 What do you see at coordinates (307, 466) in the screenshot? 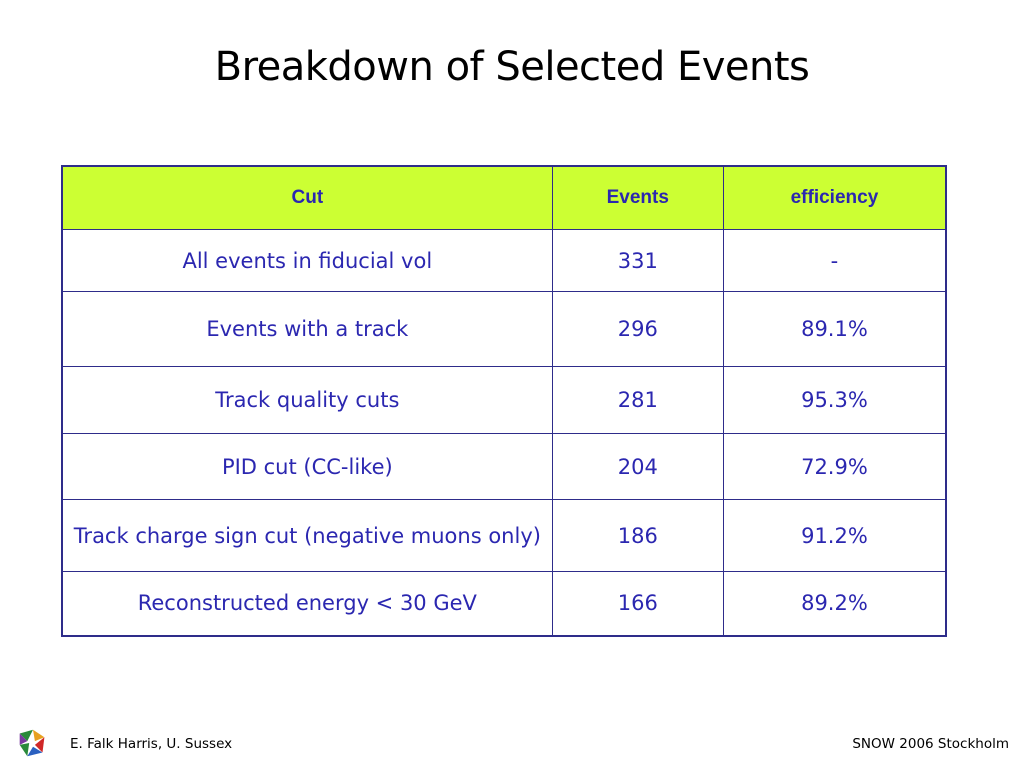
I see `cell-cut: PID cut (CC-like)` at bounding box center [307, 466].